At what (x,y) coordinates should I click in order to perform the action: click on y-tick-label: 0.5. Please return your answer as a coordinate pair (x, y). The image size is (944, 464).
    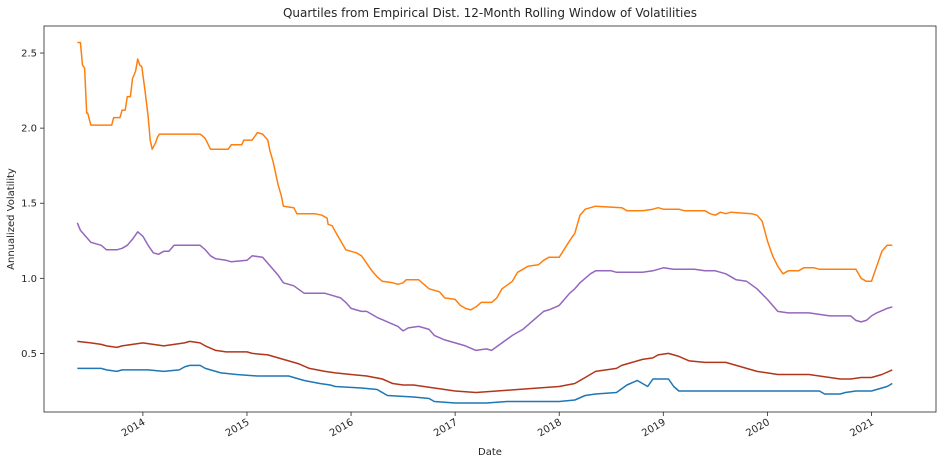
    Looking at the image, I should click on (29, 354).